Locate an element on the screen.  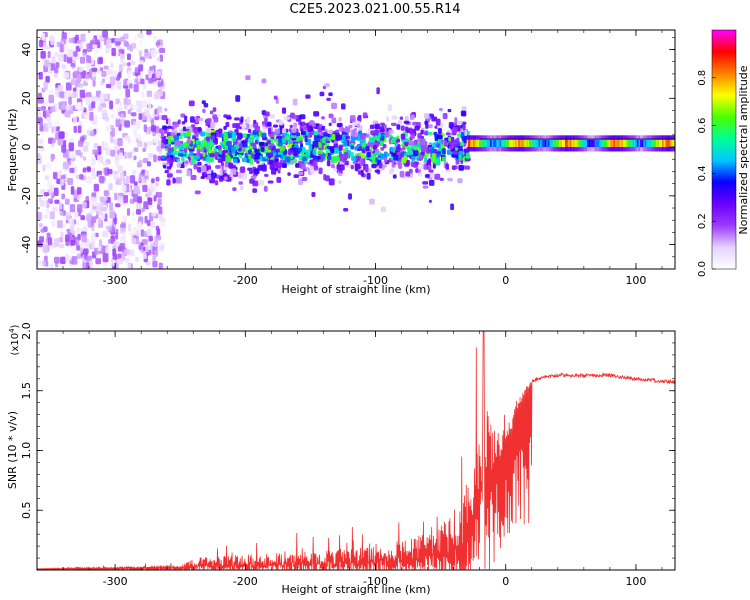
page-title: C2E5.2023.021.00.55.R14 is located at coordinates (375, 9).